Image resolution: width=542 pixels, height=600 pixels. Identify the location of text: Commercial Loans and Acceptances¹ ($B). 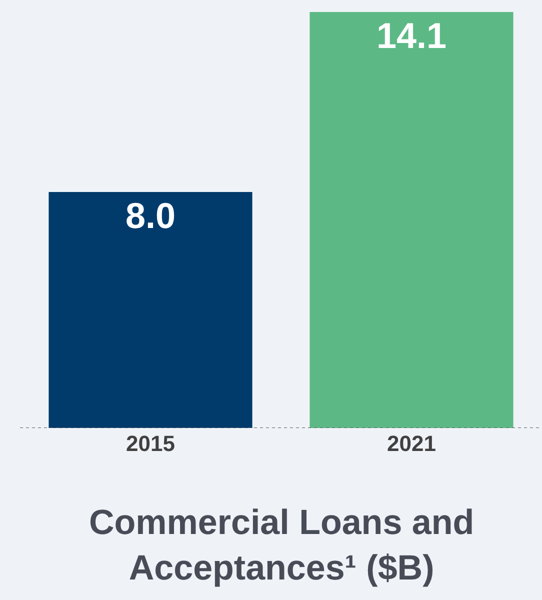
(281, 545).